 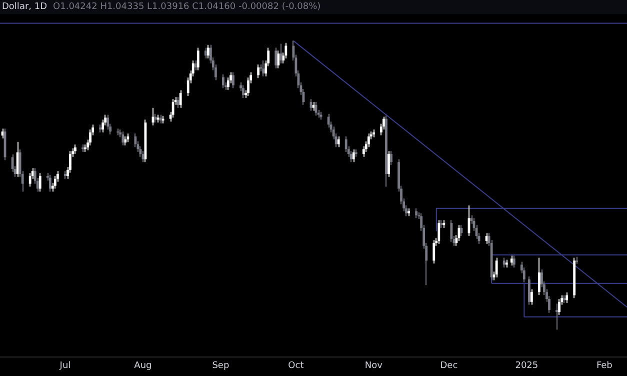 I want to click on x-tick-label: Nov, so click(x=374, y=365).